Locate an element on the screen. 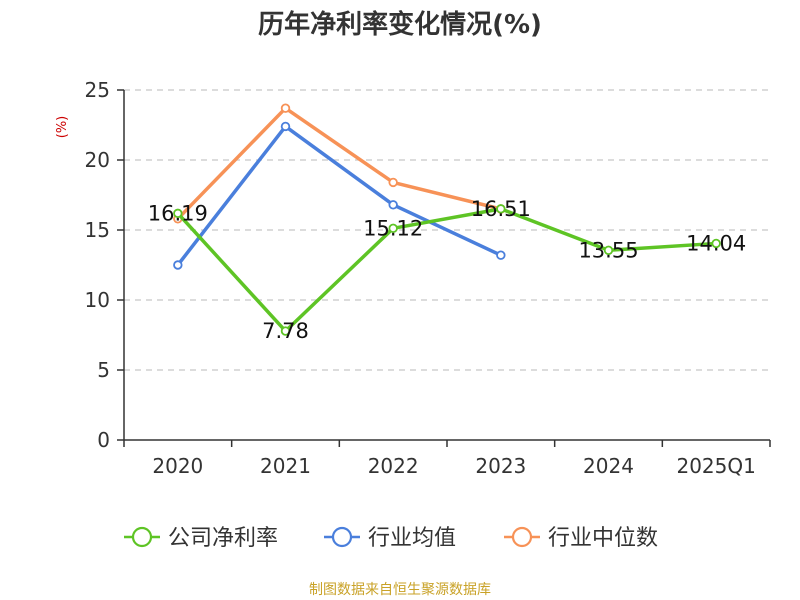 This screenshot has height=600, width=800. source-note: 制图数据来自恒生聚源数据库 is located at coordinates (400, 590).